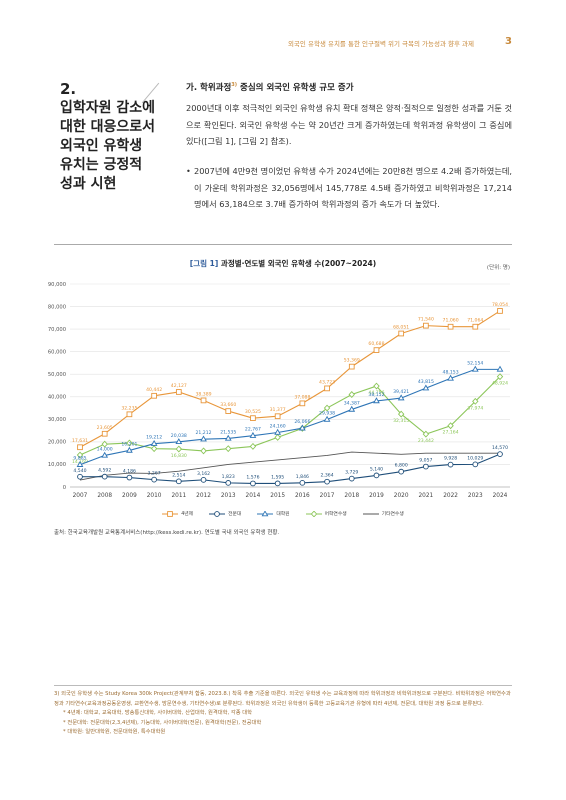 The height and width of the screenshot is (800, 566). What do you see at coordinates (228, 477) in the screenshot?
I see `data-label: 1,823` at bounding box center [228, 477].